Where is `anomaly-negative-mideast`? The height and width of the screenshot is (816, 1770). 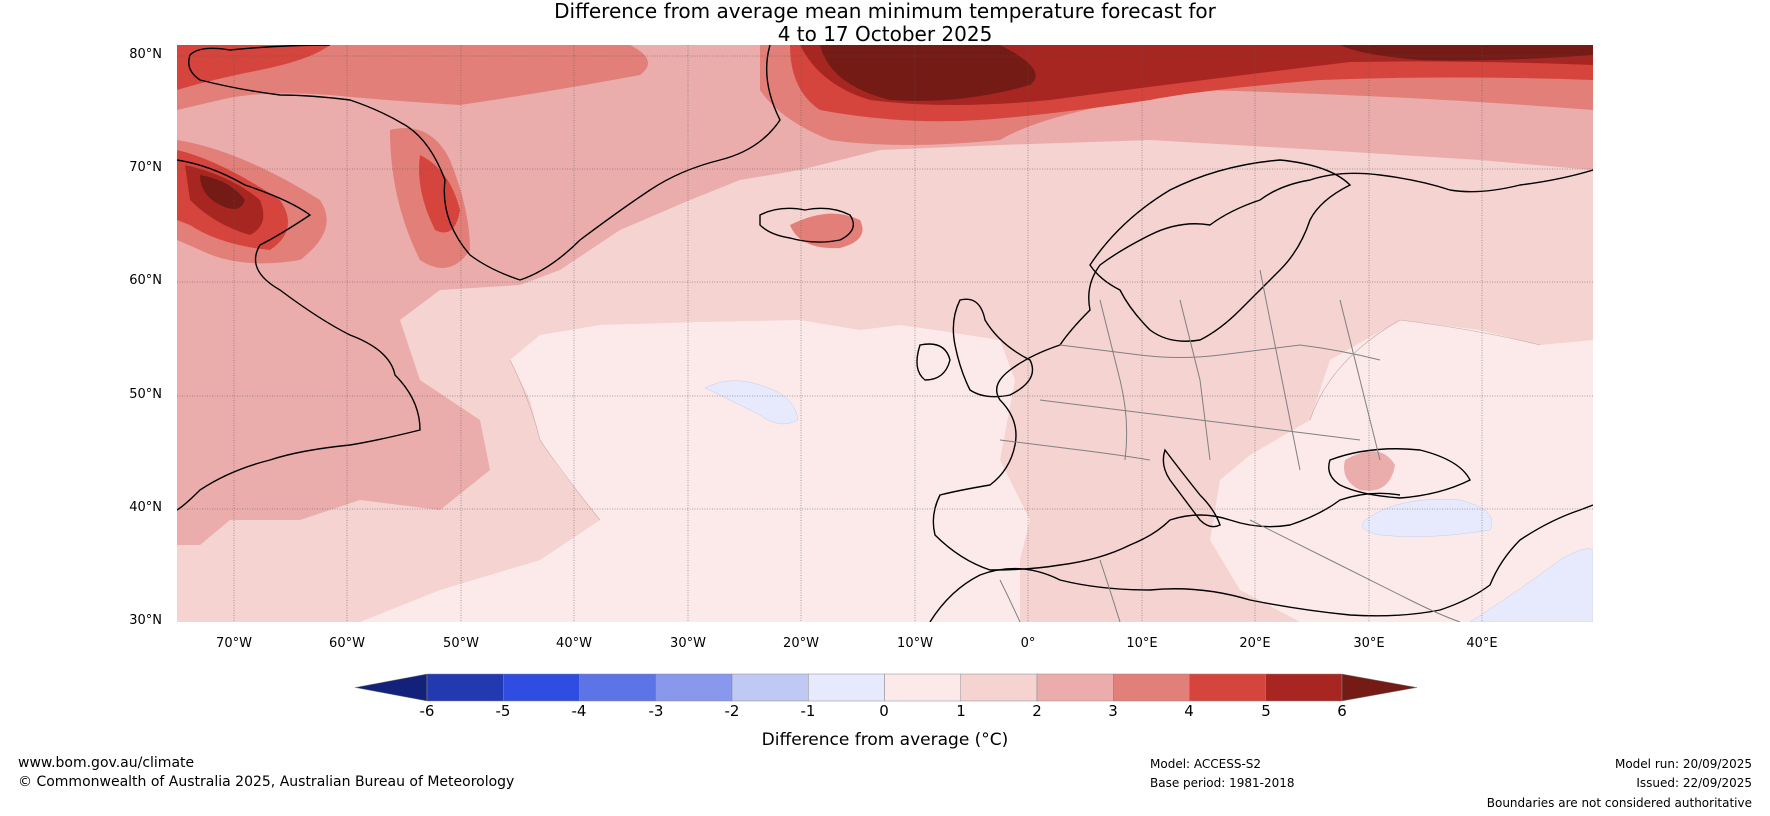 anomaly-negative-mideast is located at coordinates (1531, 585).